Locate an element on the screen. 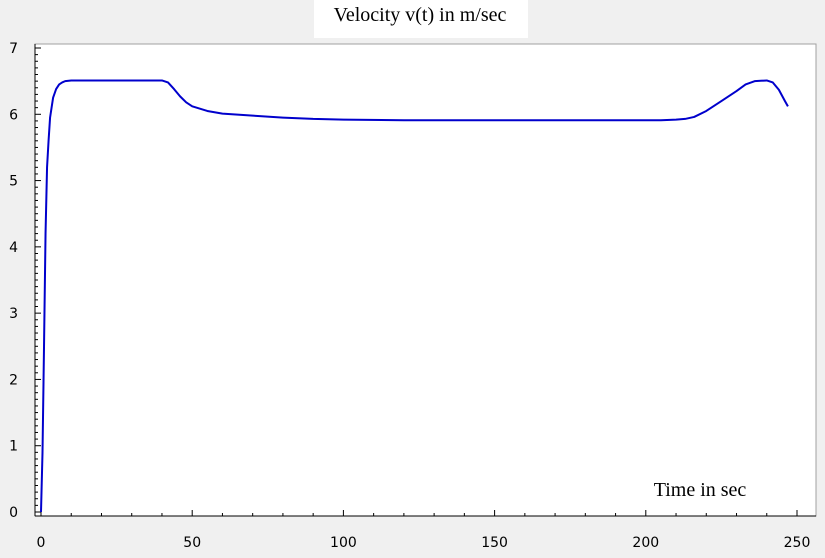 This screenshot has height=558, width=825. y-tick-label: 2 is located at coordinates (13, 380).